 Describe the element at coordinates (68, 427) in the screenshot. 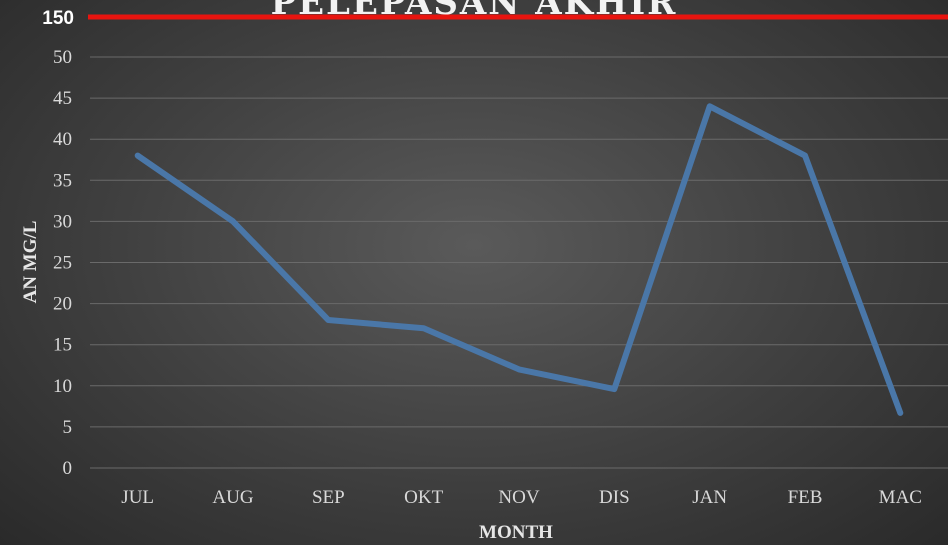

I see `y-tick-label: 5` at that location.